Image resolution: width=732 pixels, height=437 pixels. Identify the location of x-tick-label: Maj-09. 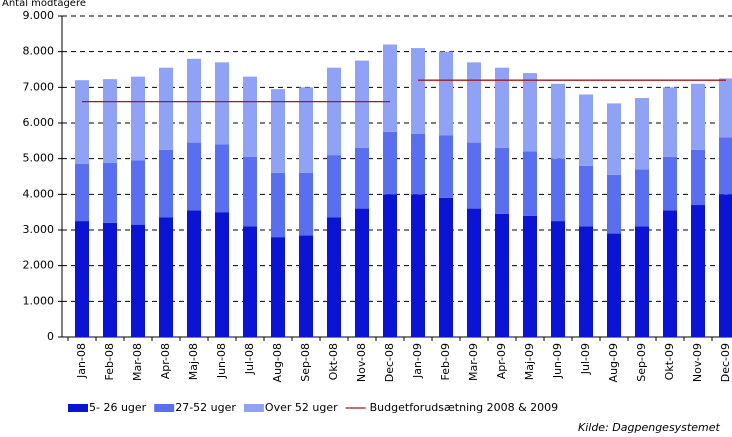
(529, 361).